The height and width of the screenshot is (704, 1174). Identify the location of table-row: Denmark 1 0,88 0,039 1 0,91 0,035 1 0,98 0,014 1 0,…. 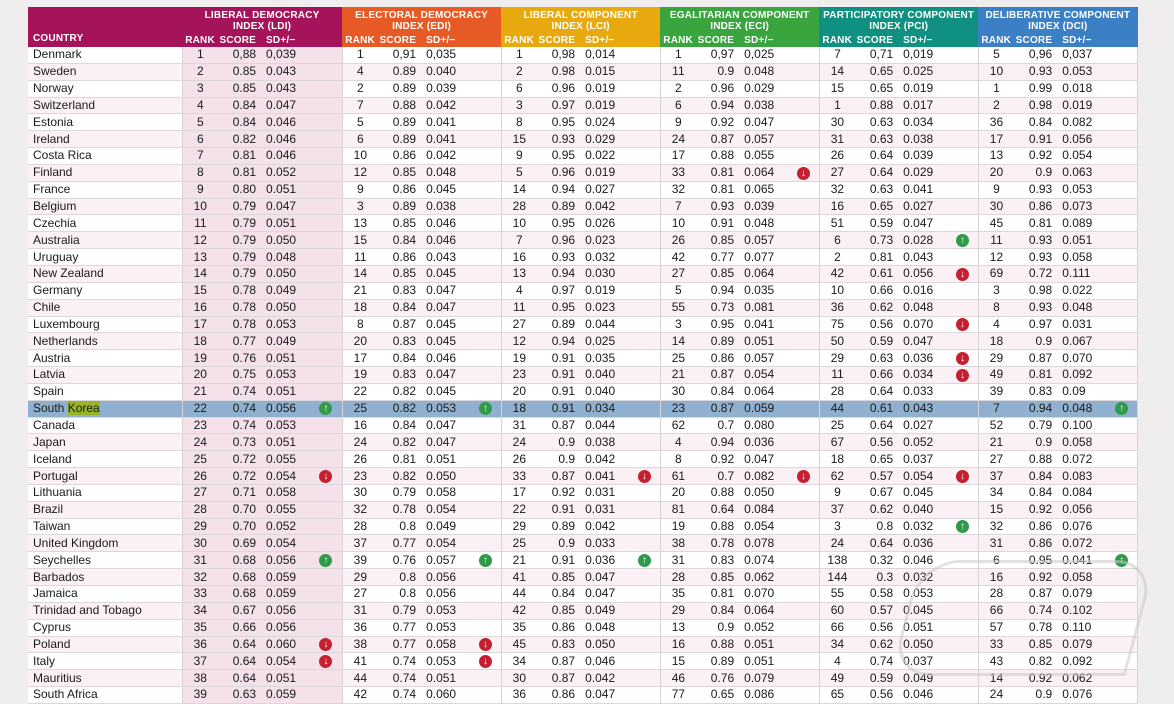
(583, 55).